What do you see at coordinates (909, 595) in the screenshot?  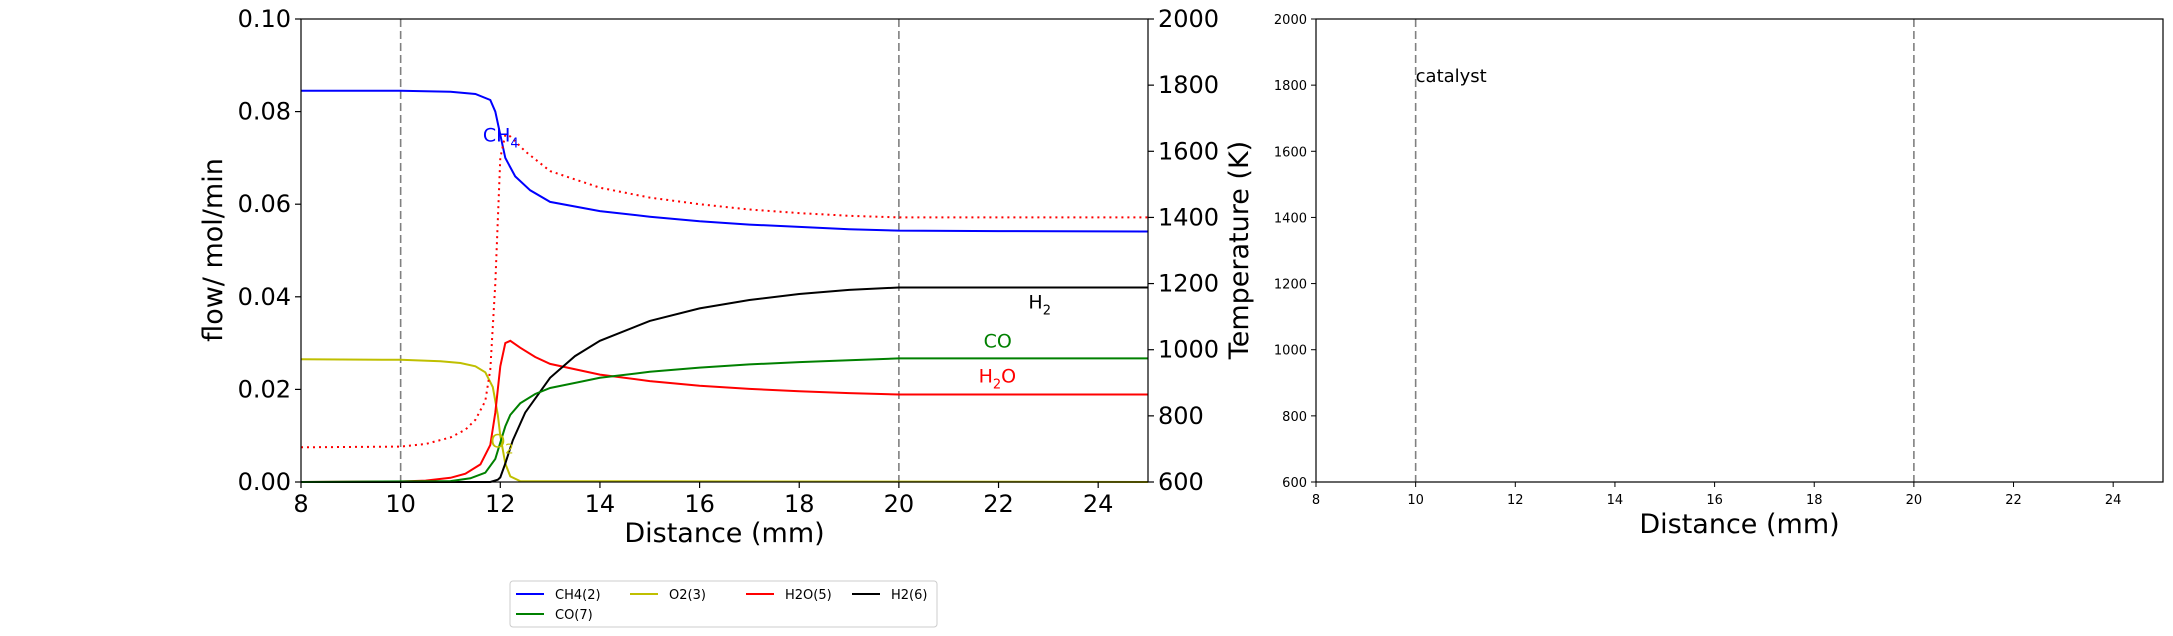 I see `legend-label: H2(6)` at bounding box center [909, 595].